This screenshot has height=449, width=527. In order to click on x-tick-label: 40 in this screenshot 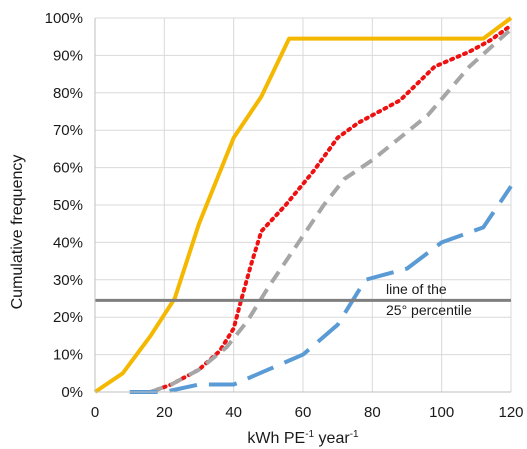, I will do `click(233, 412)`.